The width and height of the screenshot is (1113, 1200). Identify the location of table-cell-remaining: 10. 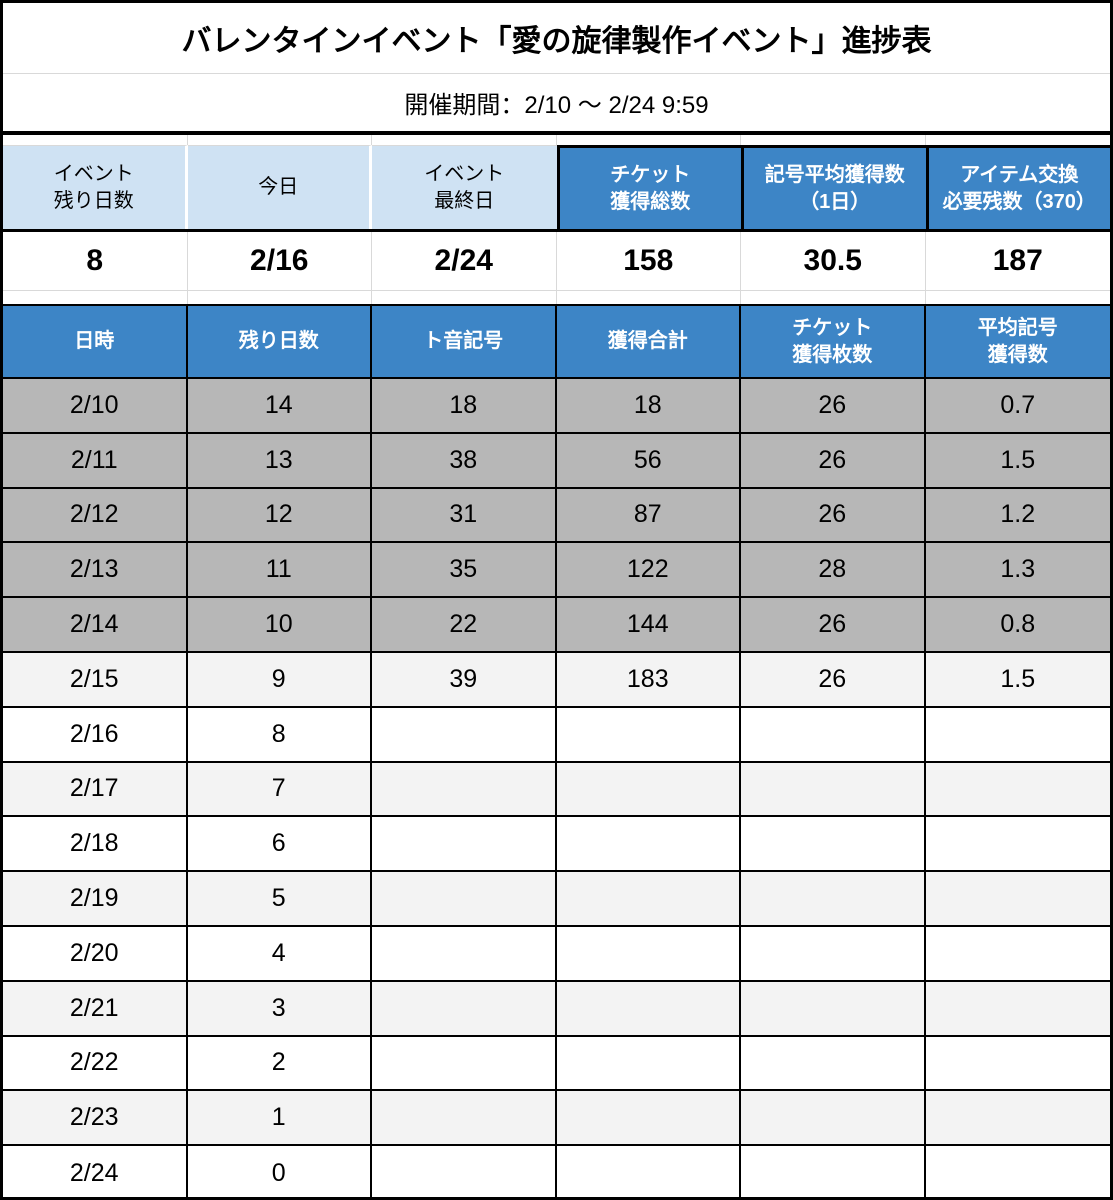
(279, 625).